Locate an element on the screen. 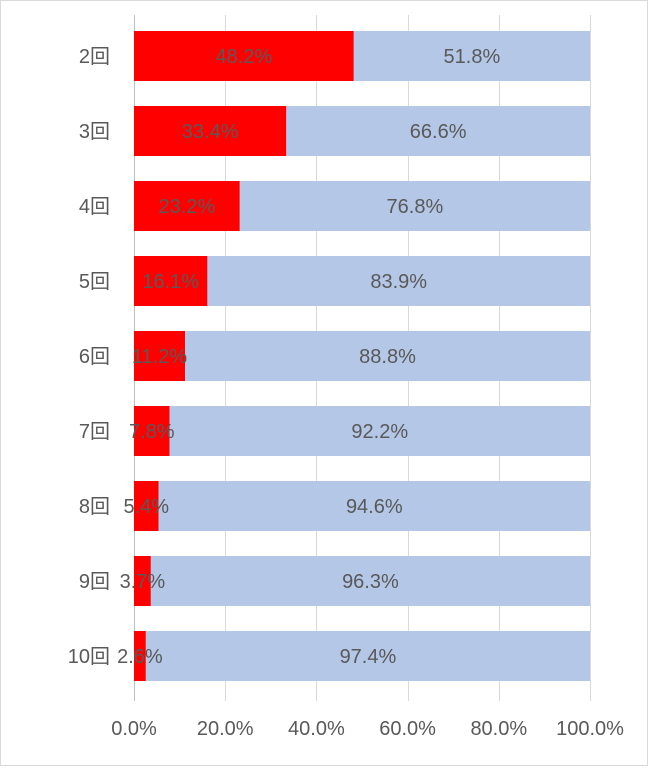 This screenshot has width=648, height=770. data-label-series-0-row-0: 48.2% is located at coordinates (244, 57).